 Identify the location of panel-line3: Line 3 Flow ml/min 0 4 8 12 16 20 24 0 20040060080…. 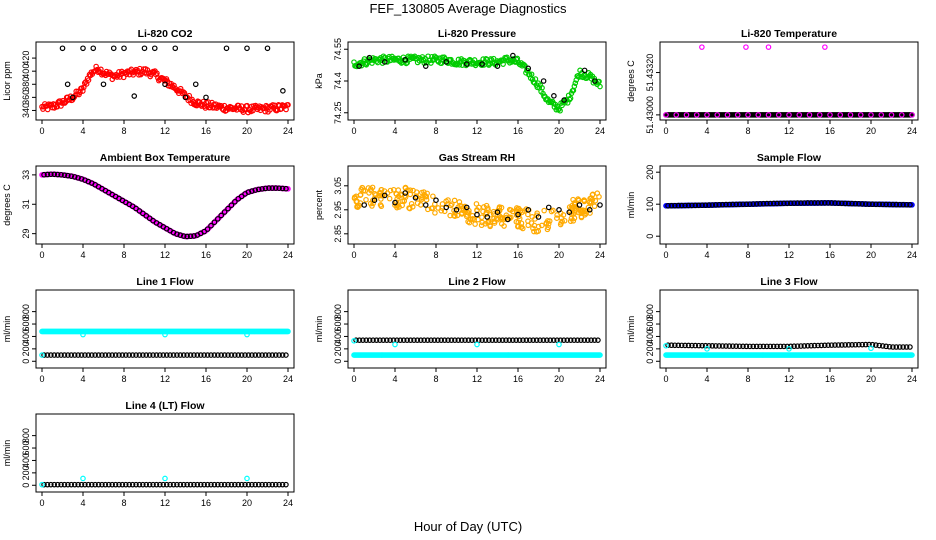
(772, 330).